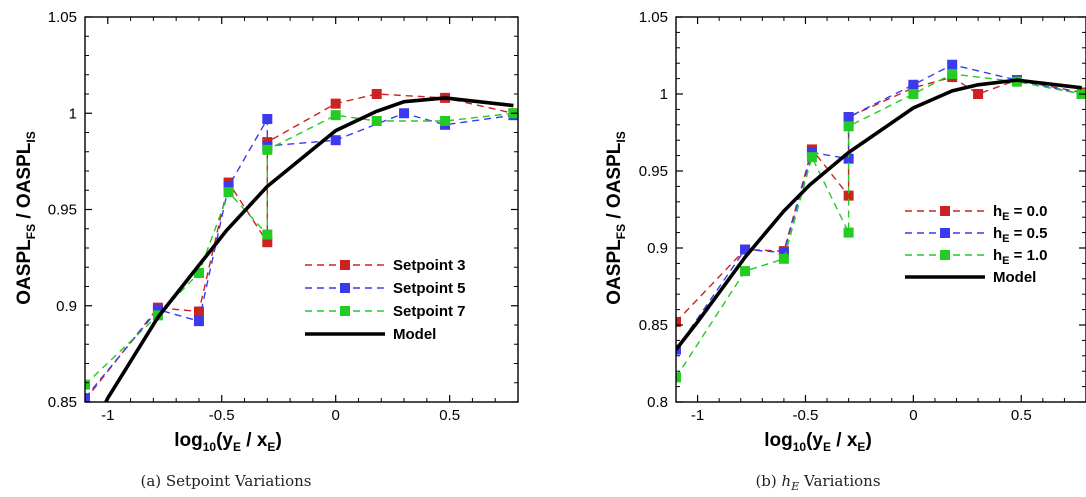 This screenshot has width=1086, height=497. What do you see at coordinates (26, 217) in the screenshot?
I see `y-axis-label-a: OASPLFS / OASPLIS` at bounding box center [26, 217].